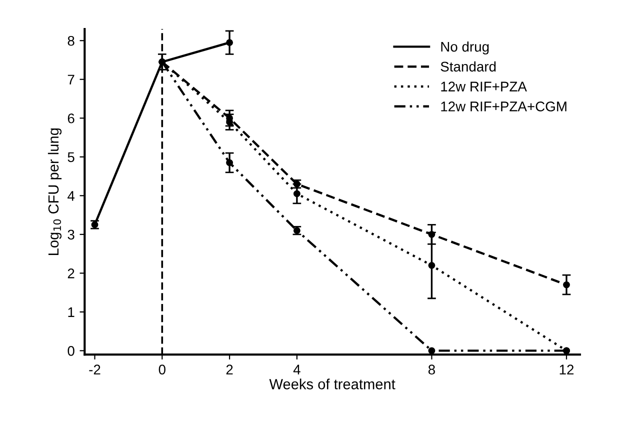  What do you see at coordinates (229, 369) in the screenshot?
I see `x-tick-label: 2` at bounding box center [229, 369].